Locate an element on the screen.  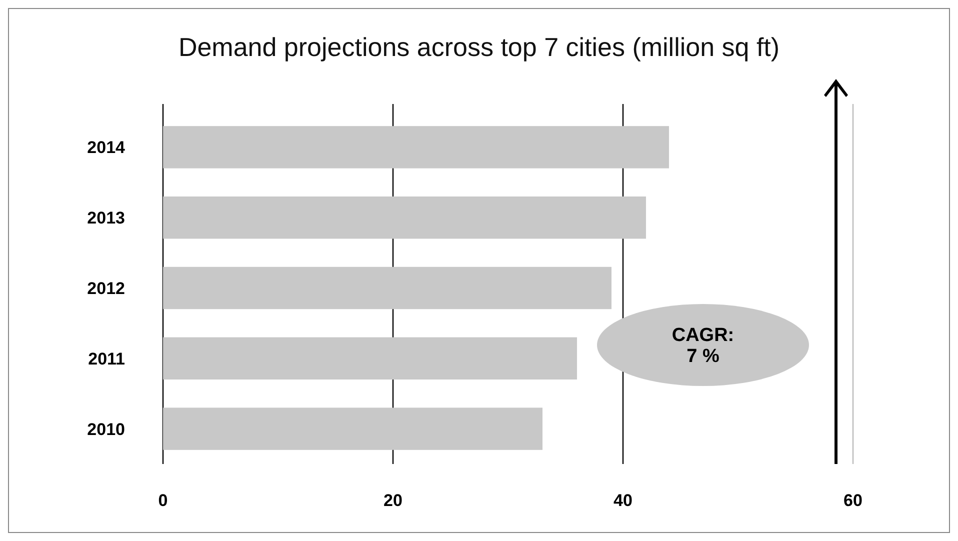
y-tick-label: 2010 is located at coordinates (106, 429).